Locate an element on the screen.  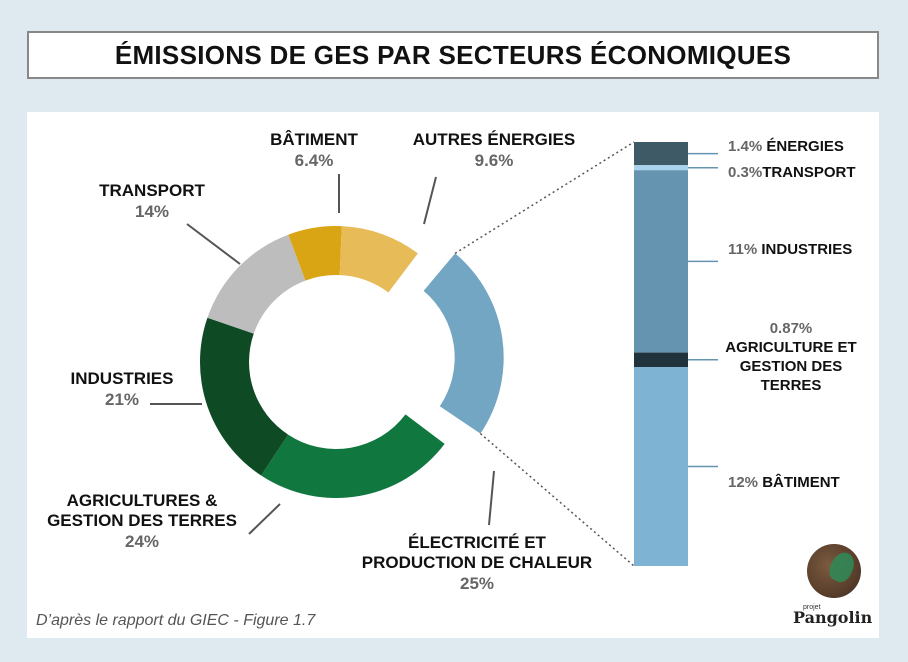
pie-slice-agricultures-gestion-des-terres is located at coordinates (353, 456).